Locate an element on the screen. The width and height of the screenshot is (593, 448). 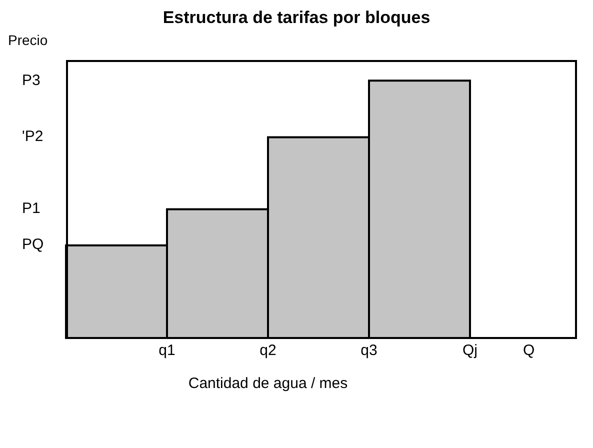
text: q3 is located at coordinates (369, 351).